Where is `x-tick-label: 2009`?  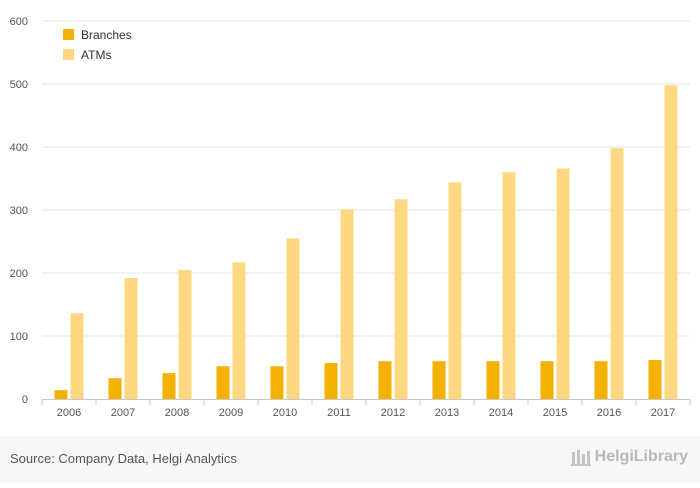 x-tick-label: 2009 is located at coordinates (231, 413).